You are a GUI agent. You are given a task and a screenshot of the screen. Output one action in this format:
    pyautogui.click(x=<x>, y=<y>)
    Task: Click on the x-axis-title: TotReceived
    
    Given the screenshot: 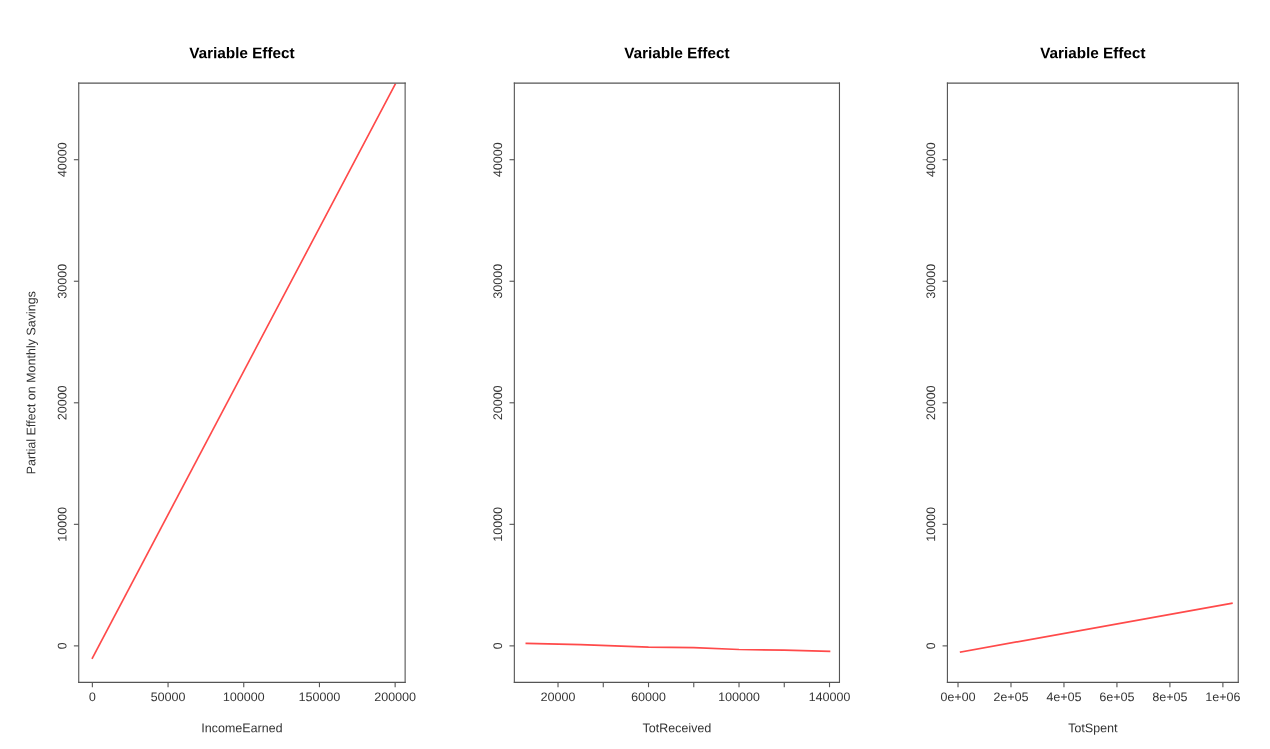 What is the action you would take?
    pyautogui.click(x=676, y=728)
    